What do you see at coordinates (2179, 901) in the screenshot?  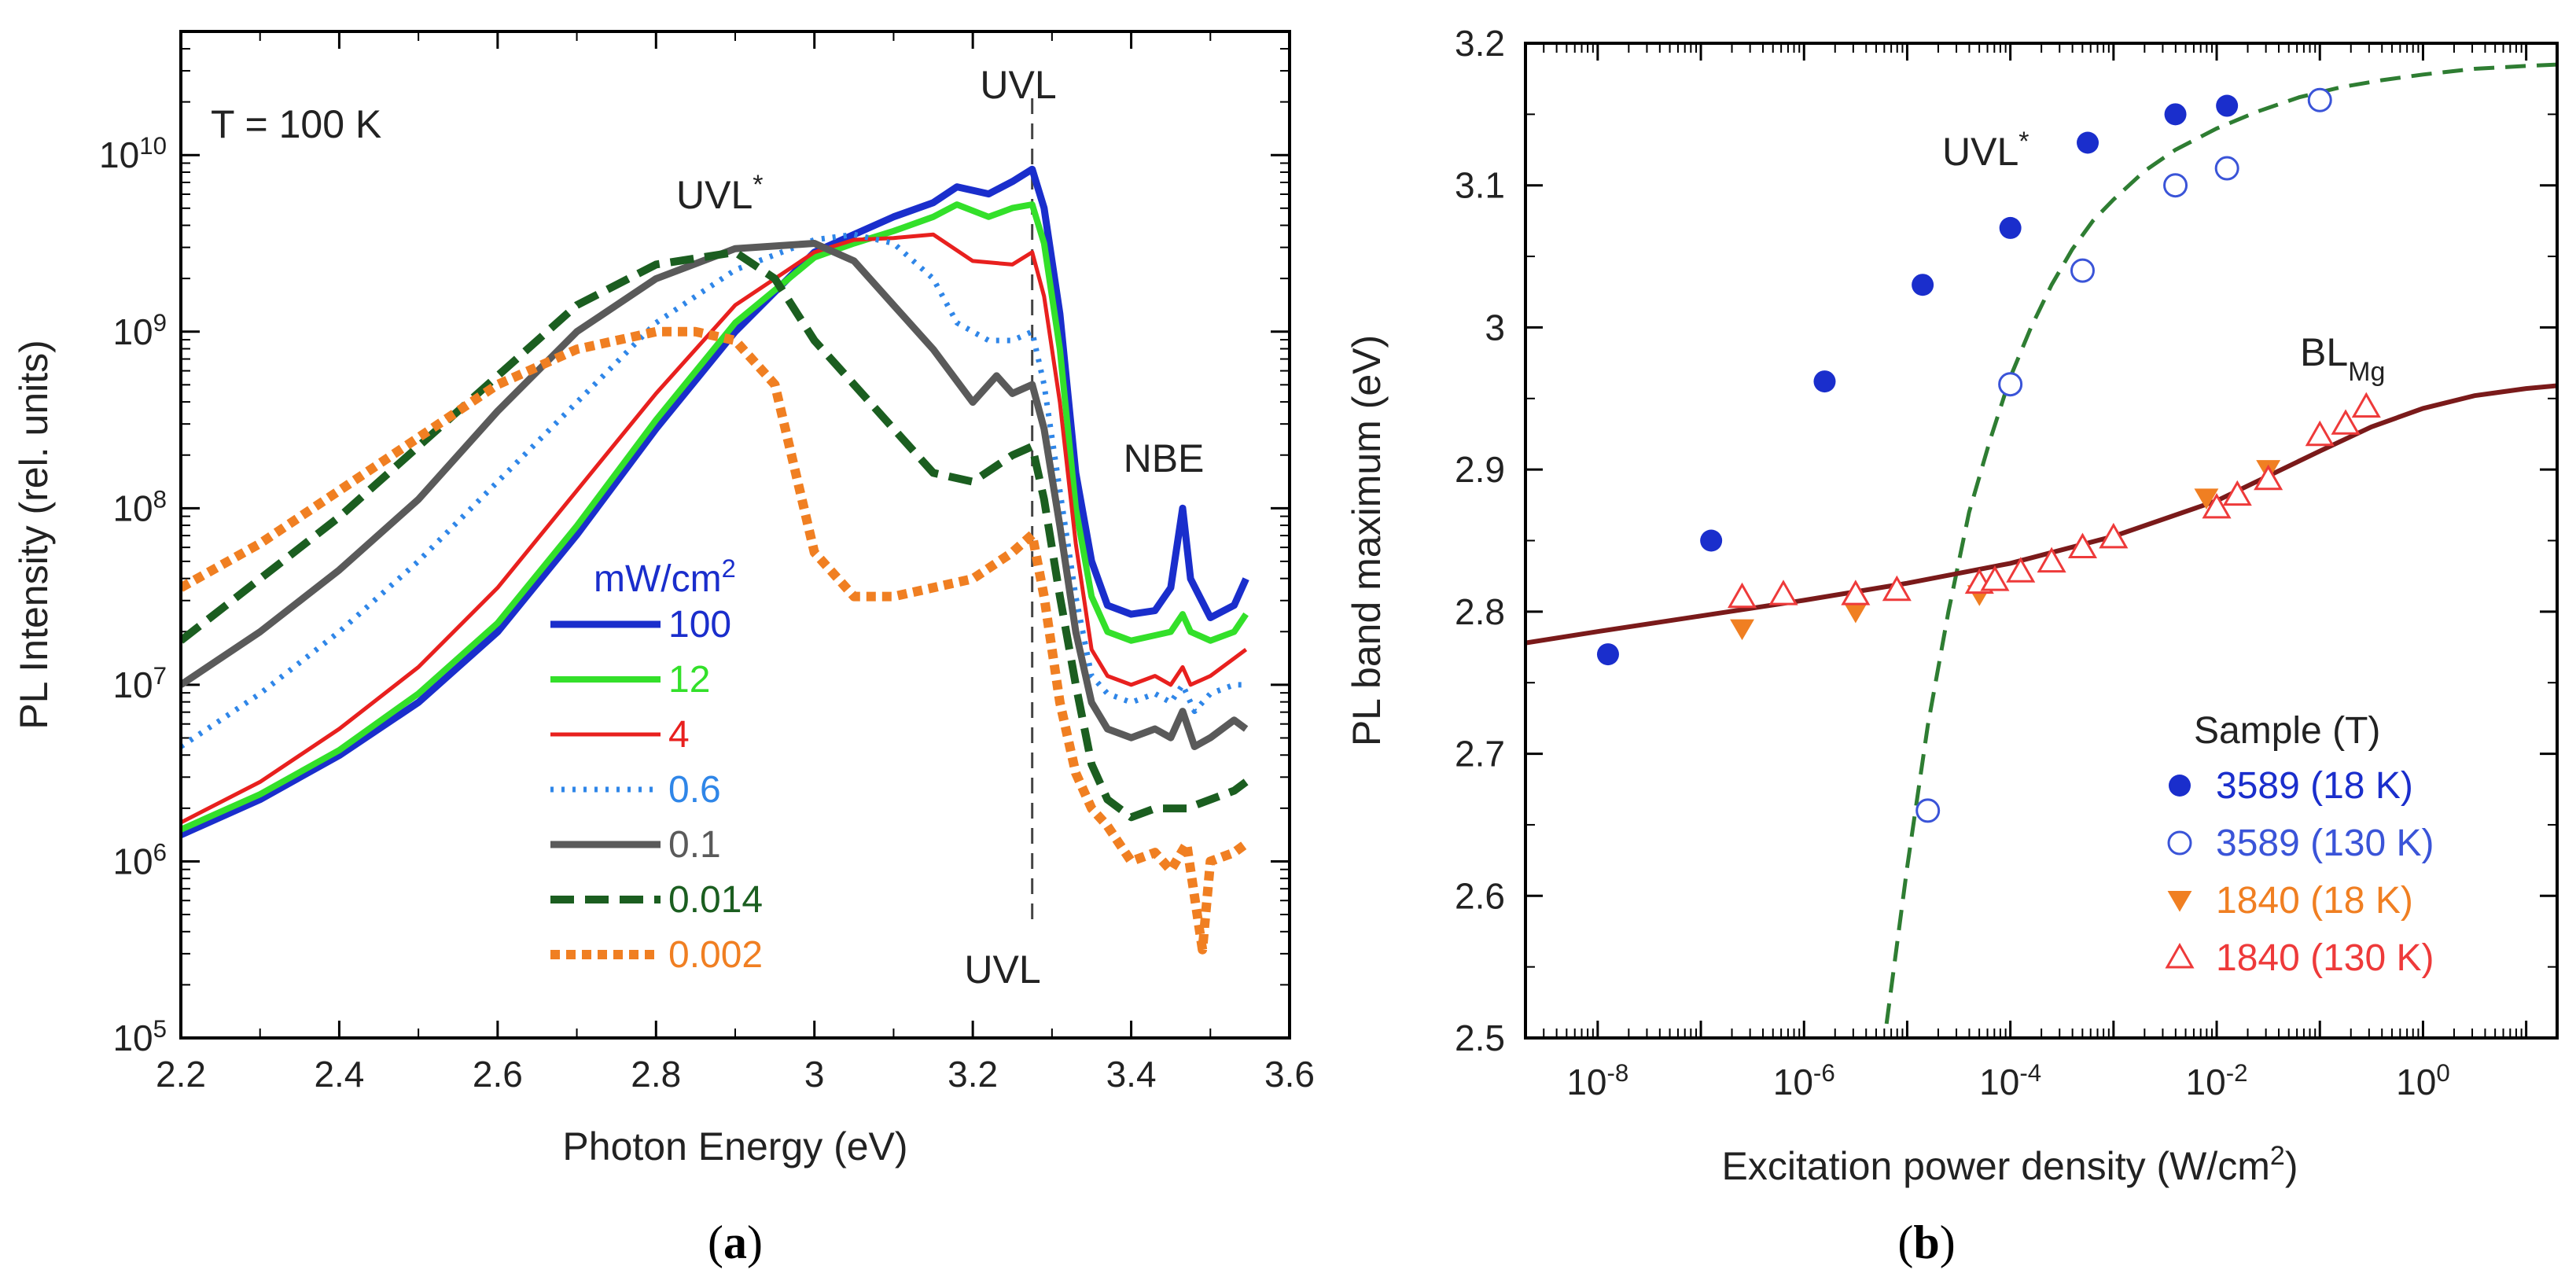 I see `legend-marker-1840-18-K-` at bounding box center [2179, 901].